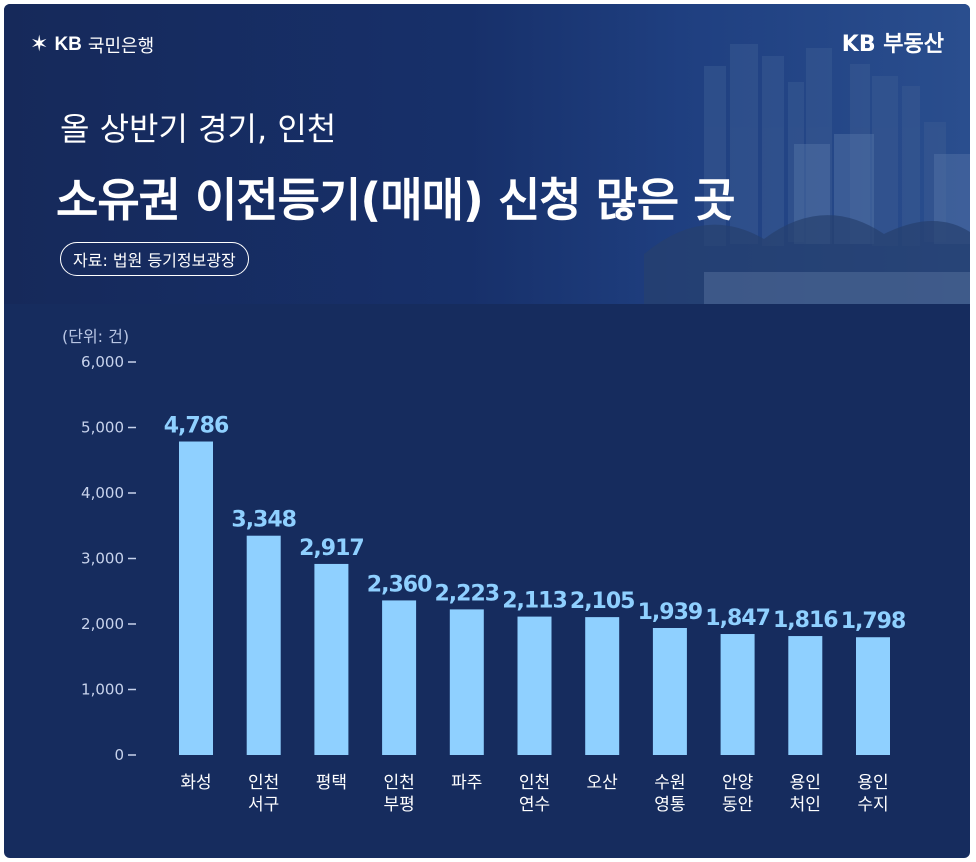  What do you see at coordinates (263, 520) in the screenshot?
I see `bar-value-label: 3,348` at bounding box center [263, 520].